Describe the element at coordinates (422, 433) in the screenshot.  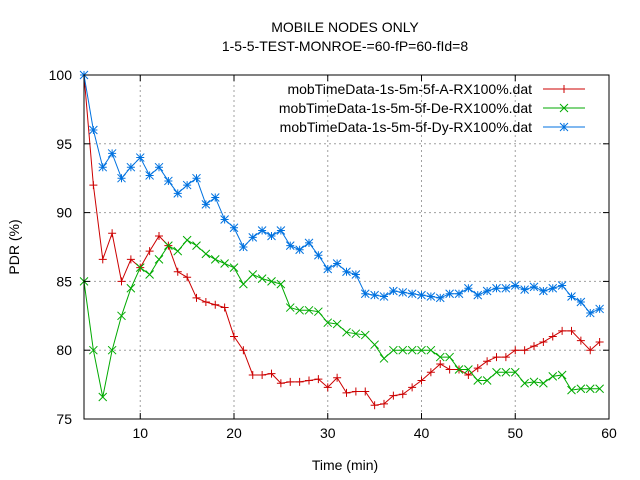
I see `x-tick-label: 40` at that location.